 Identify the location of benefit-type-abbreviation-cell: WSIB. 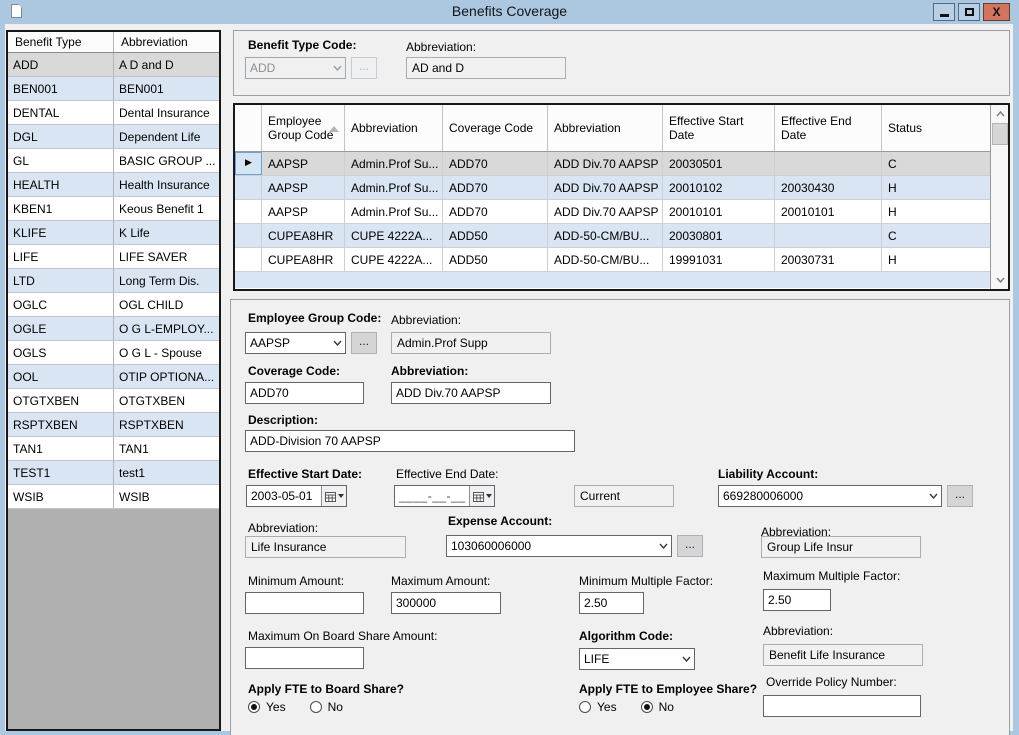
(134, 497).